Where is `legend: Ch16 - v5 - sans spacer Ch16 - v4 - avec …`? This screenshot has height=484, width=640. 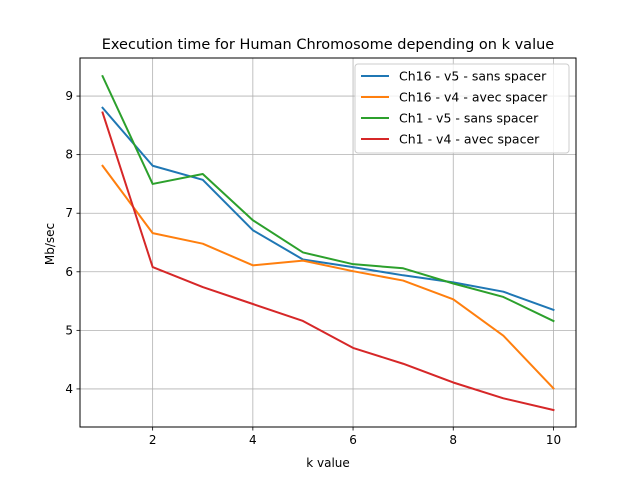
legend: Ch16 - v5 - sans spacer Ch16 - v4 - avec … is located at coordinates (462, 108).